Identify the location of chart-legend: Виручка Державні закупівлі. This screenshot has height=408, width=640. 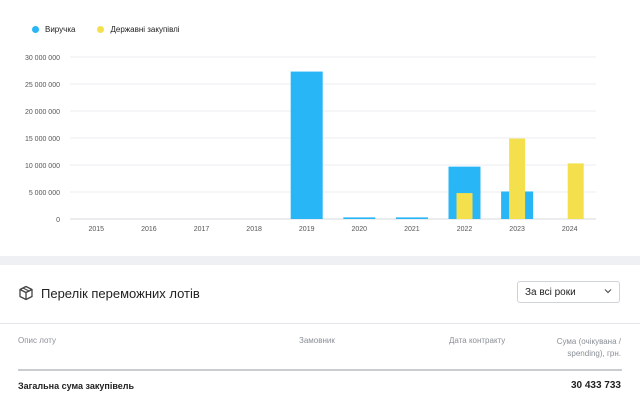
(106, 29).